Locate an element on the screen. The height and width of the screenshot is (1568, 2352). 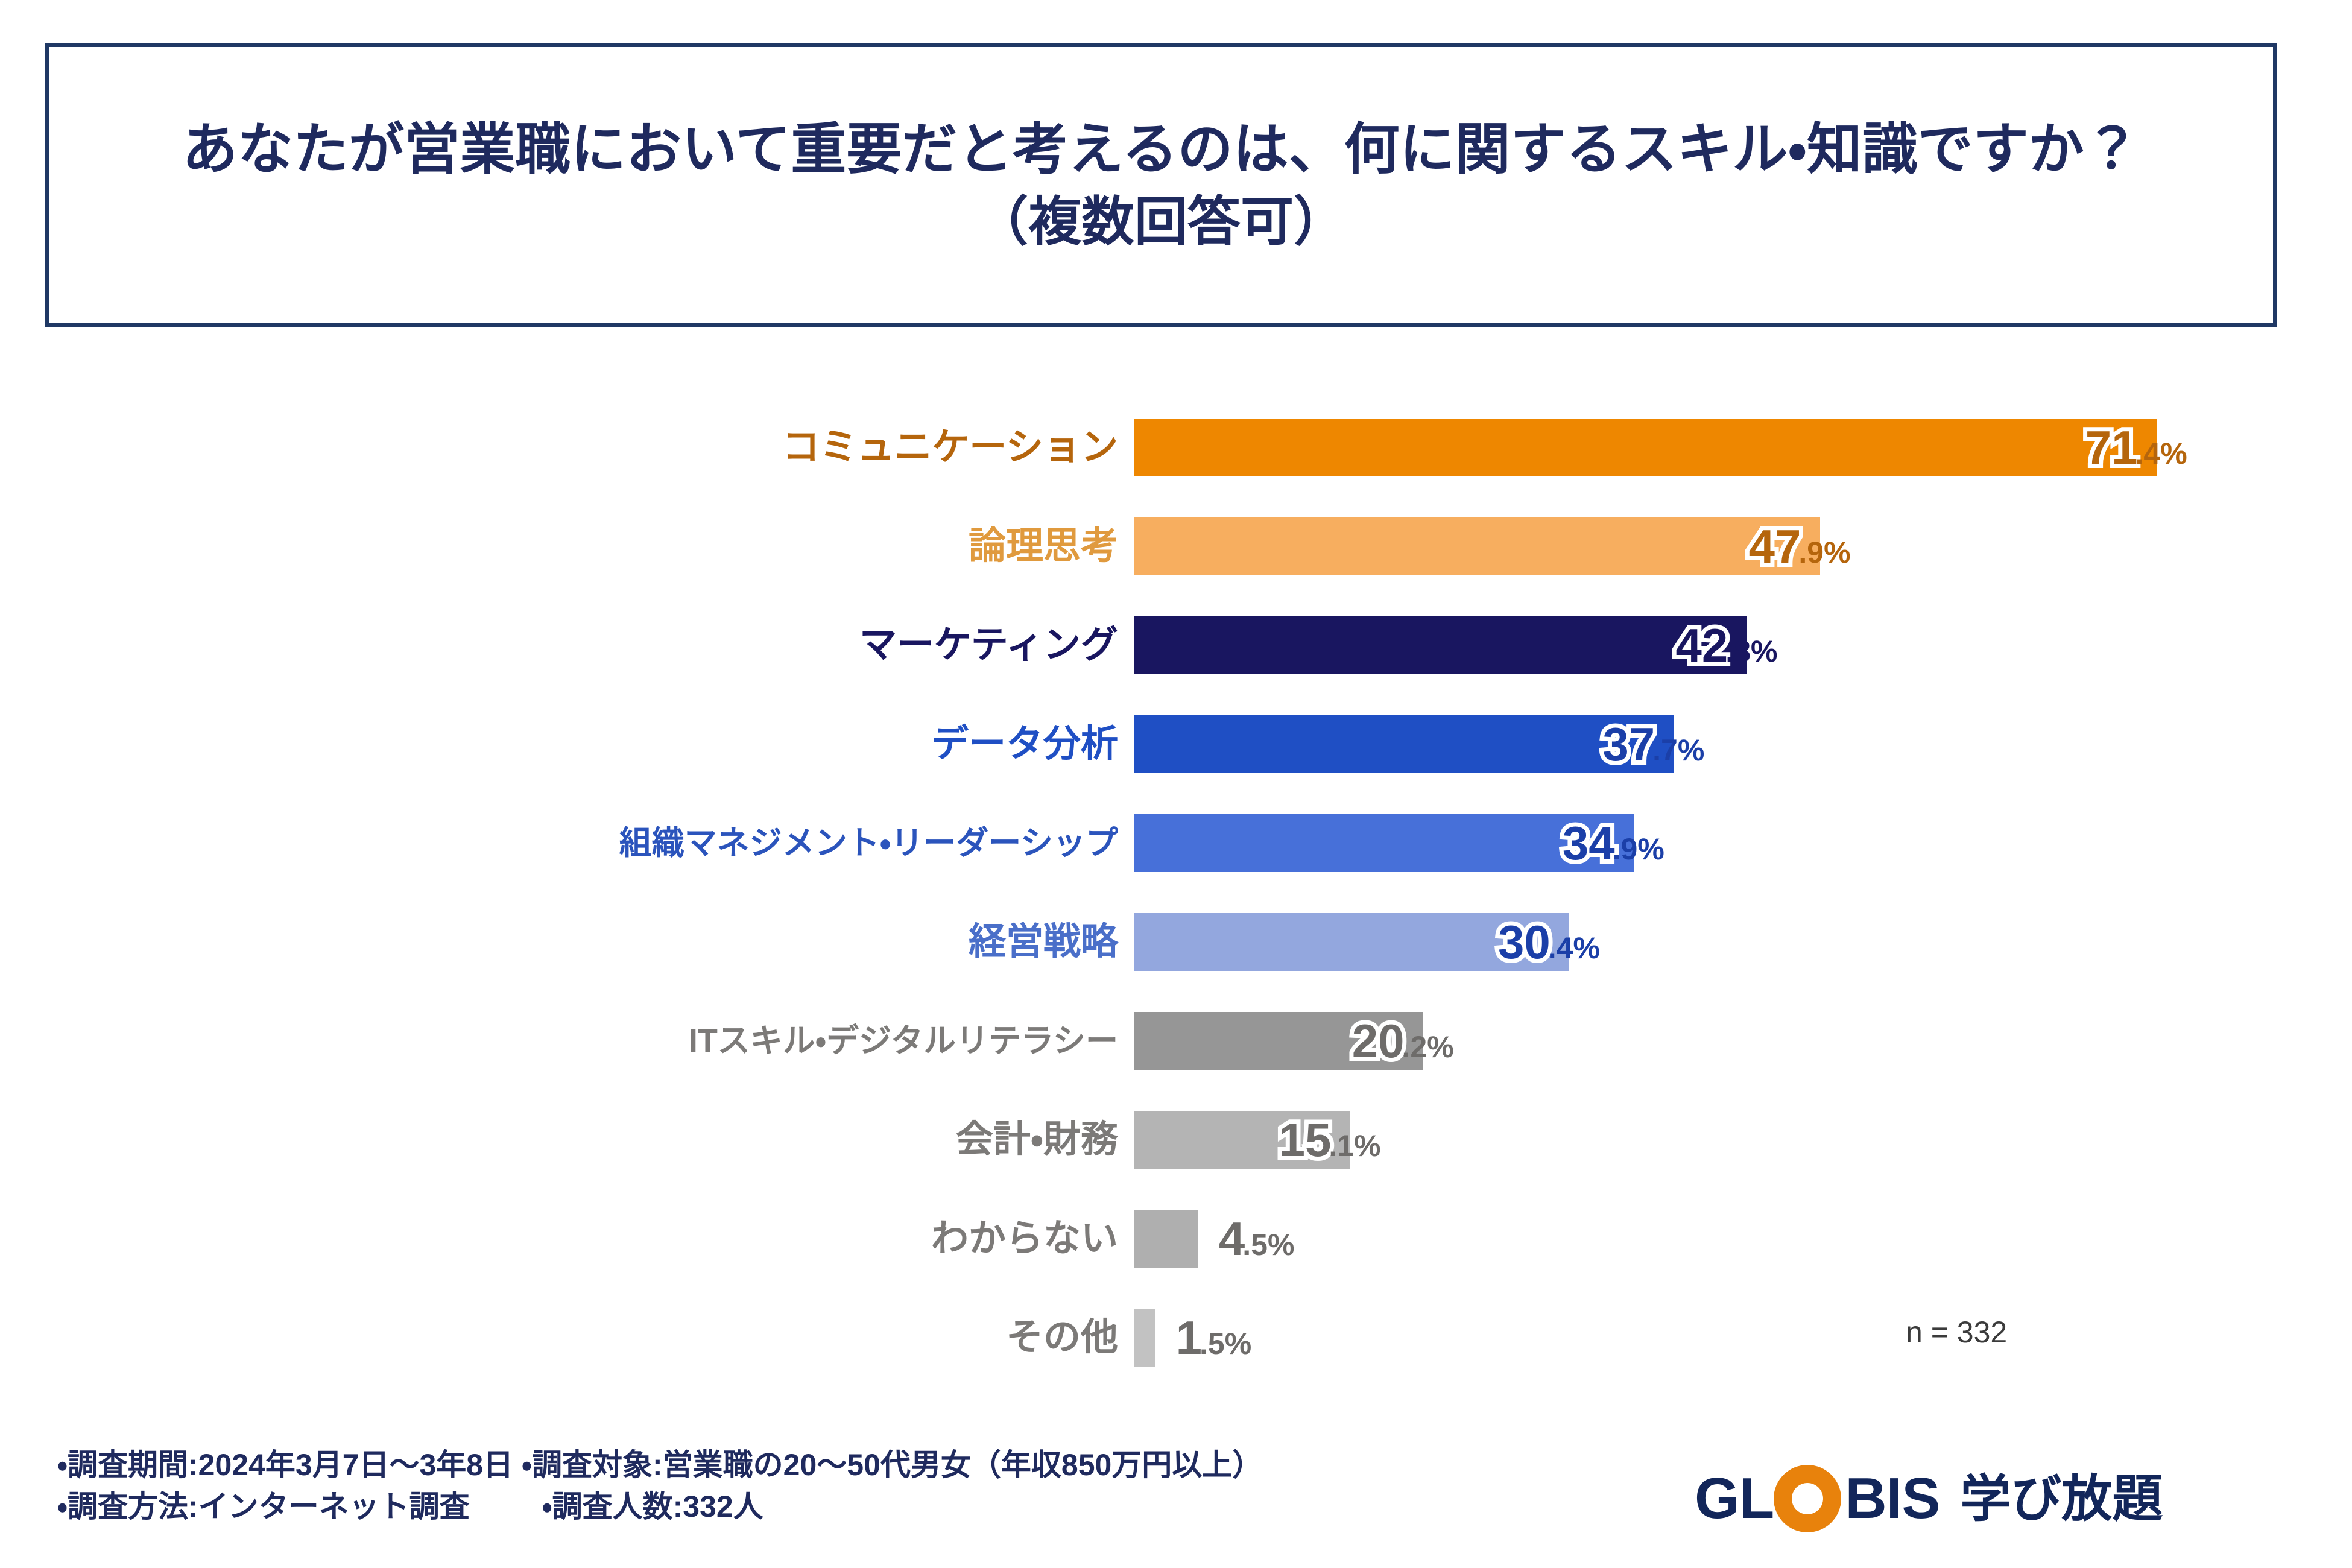
bar-track: 47.9% is located at coordinates (1707, 546).